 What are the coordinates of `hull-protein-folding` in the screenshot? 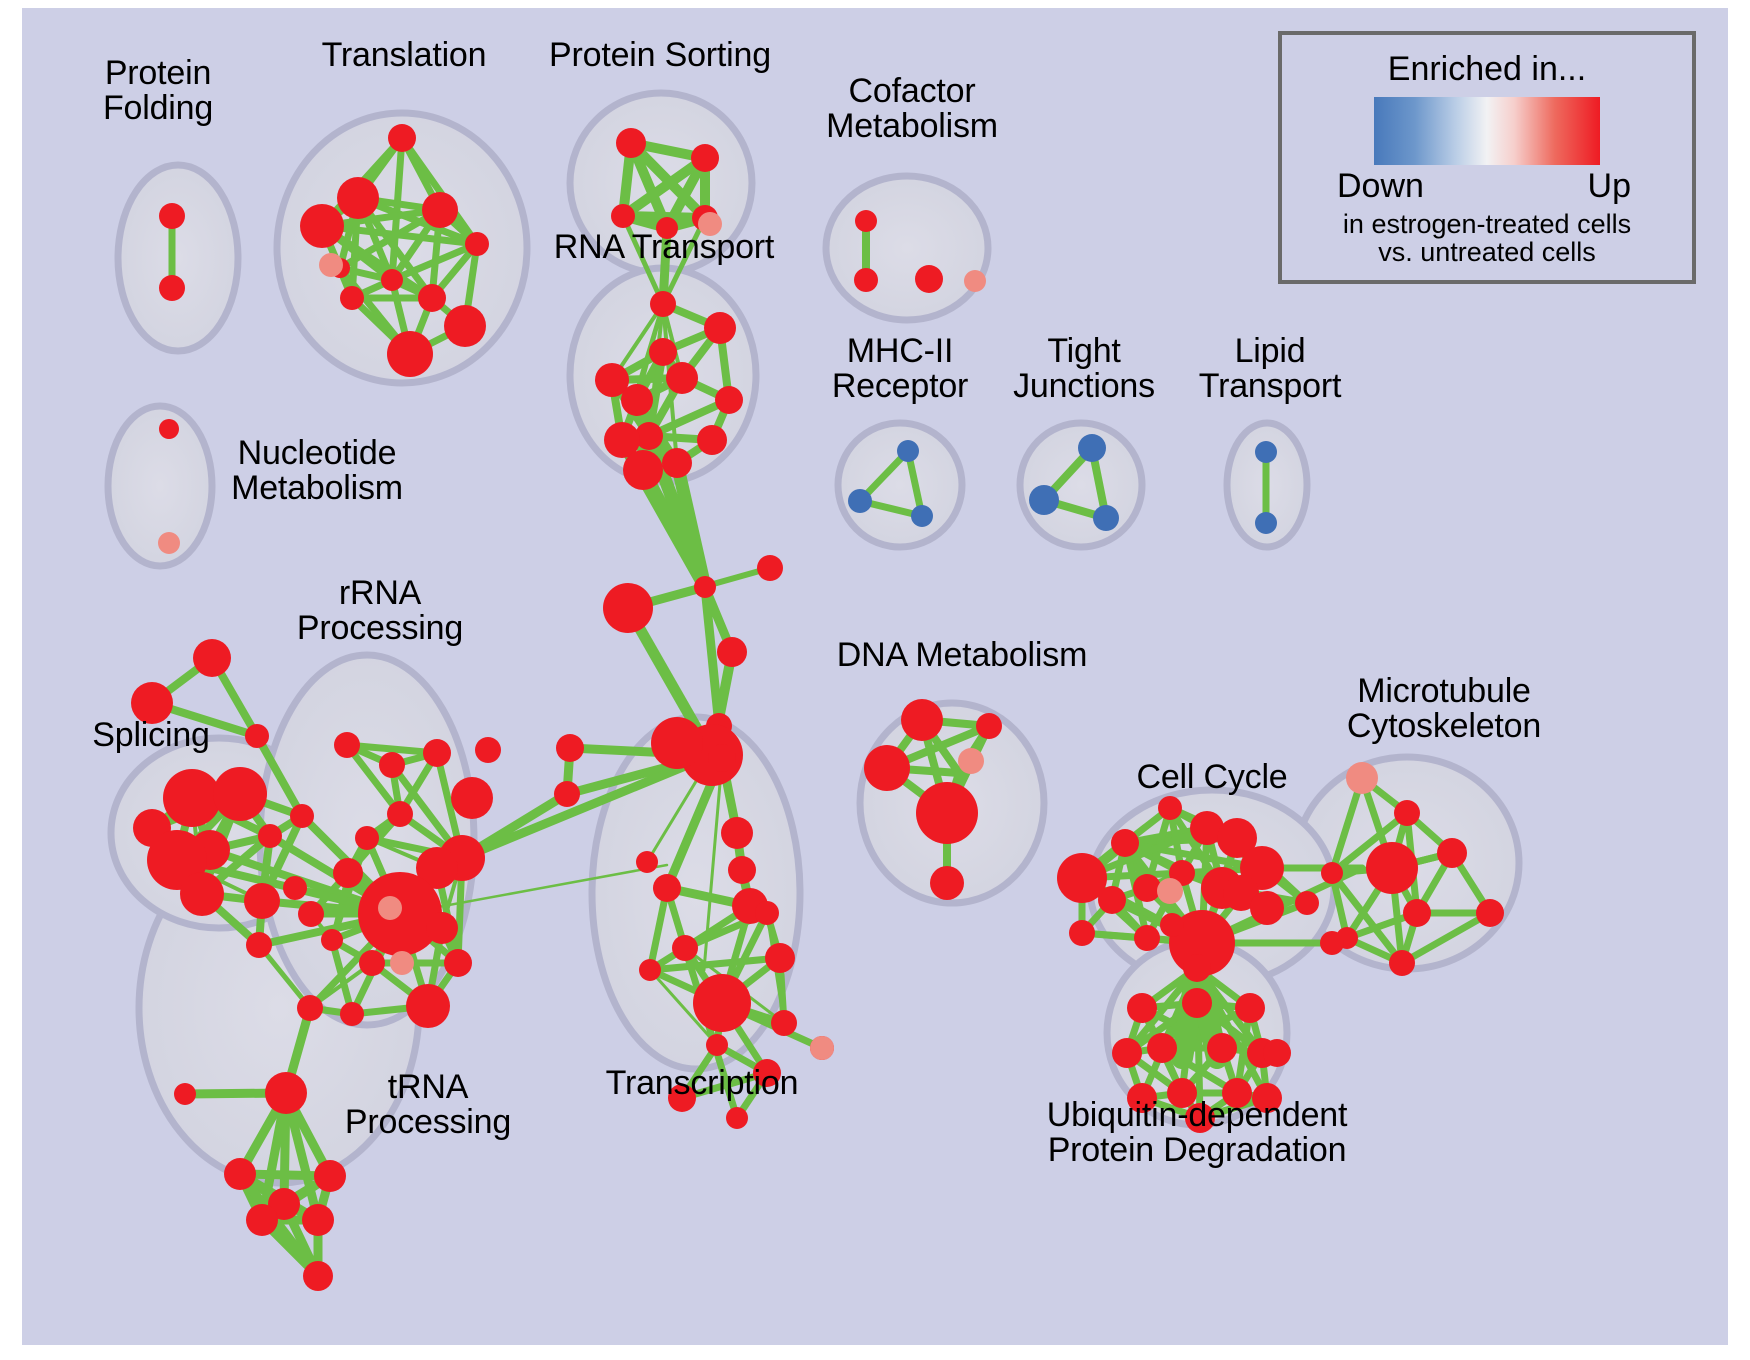 It's located at (178, 258).